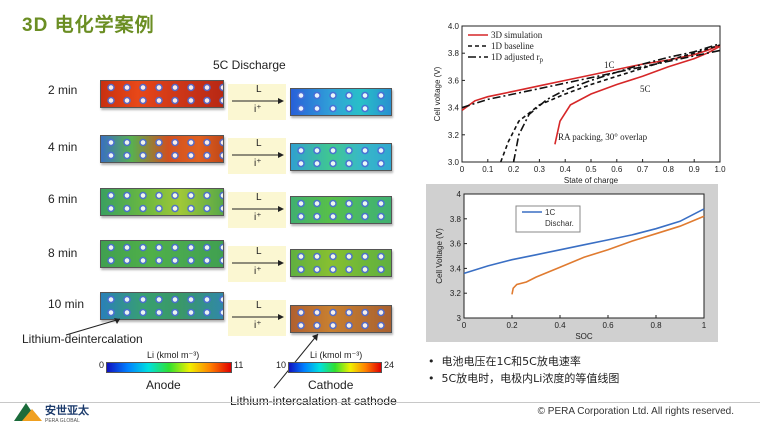  Describe the element at coordinates (517, 35) in the screenshot. I see `legend-entry: 3D simulation` at that location.